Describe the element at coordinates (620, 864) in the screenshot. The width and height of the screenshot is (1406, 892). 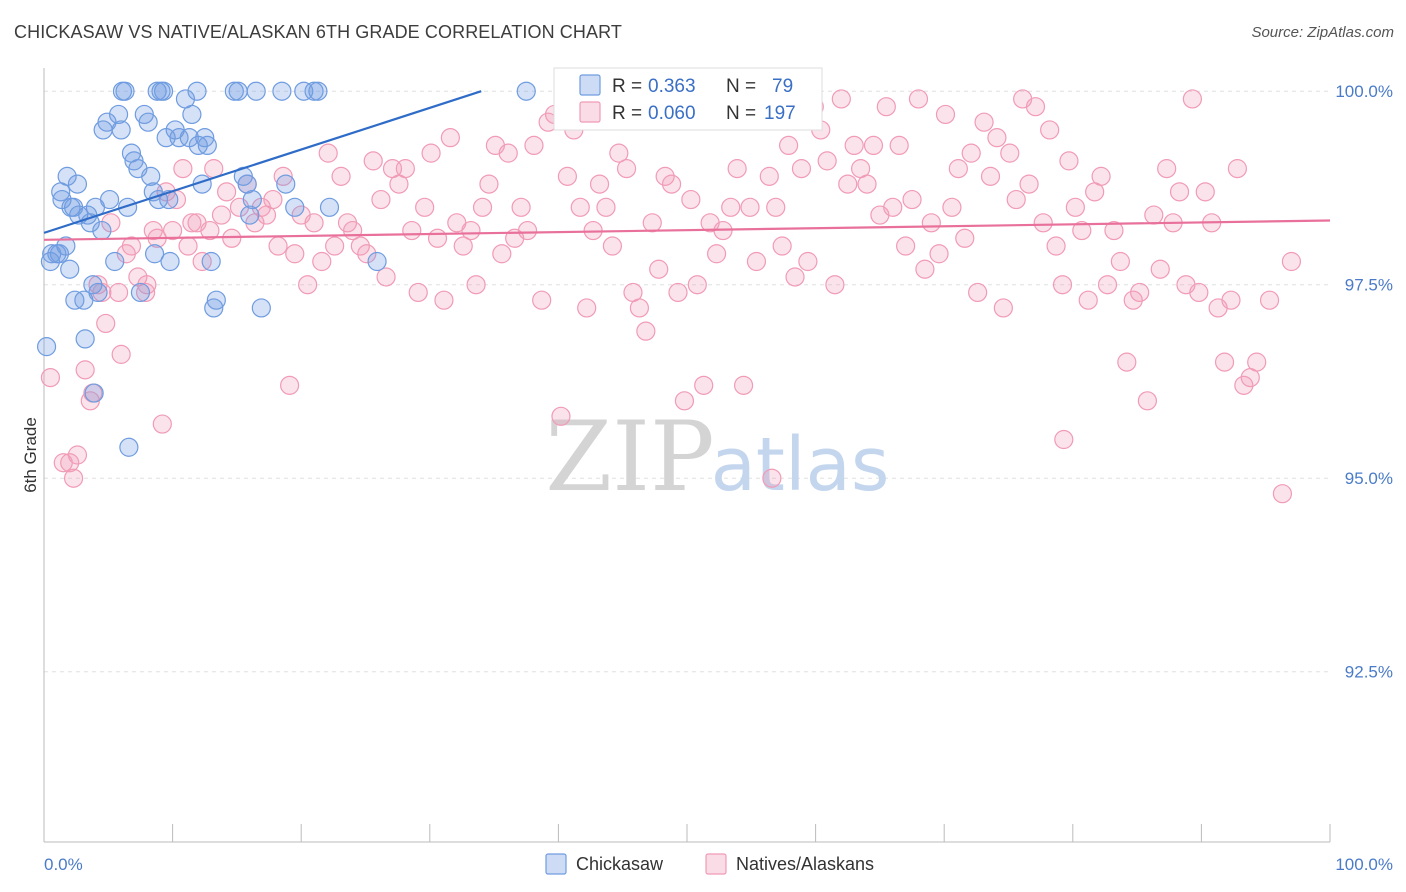
I see `legend-label-chickasaw: Chickasaw` at that location.